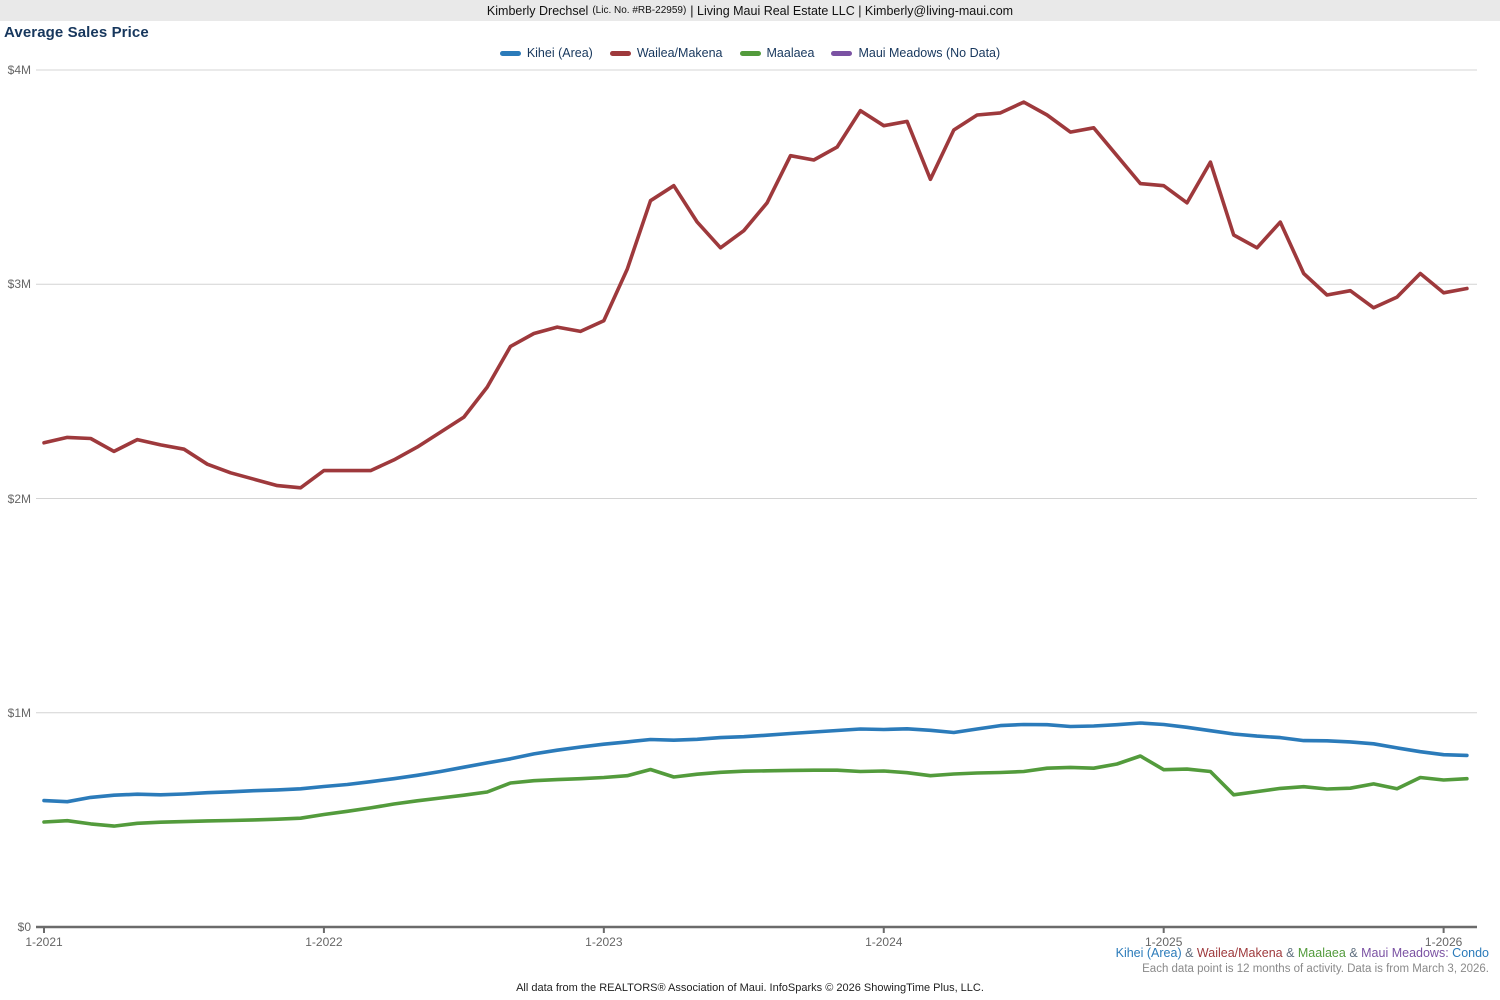 This screenshot has width=1500, height=1000. What do you see at coordinates (884, 942) in the screenshot?
I see `x-axis-label-1-2024: 1-2024` at bounding box center [884, 942].